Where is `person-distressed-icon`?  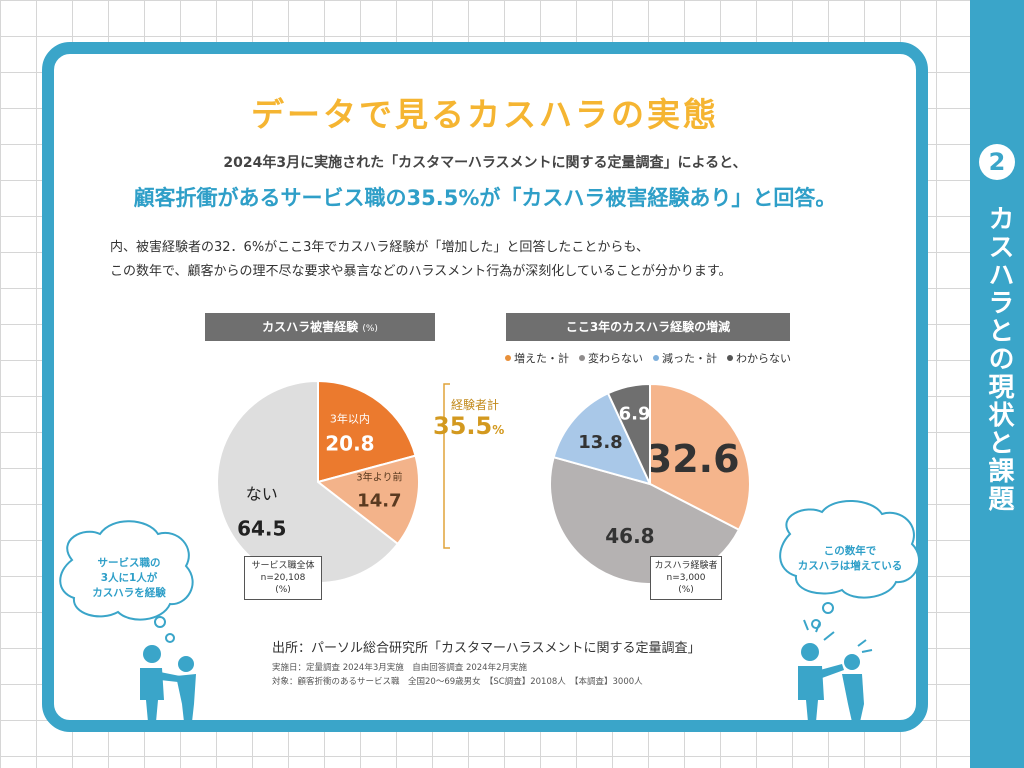
person-distressed-icon is located at coordinates (857, 680).